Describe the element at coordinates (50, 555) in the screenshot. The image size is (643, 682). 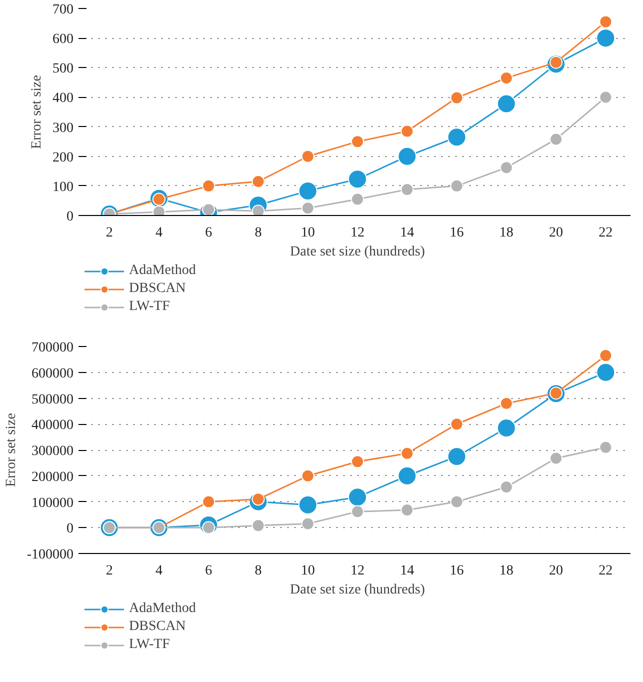
I see `y-tick-label: -100000` at that location.